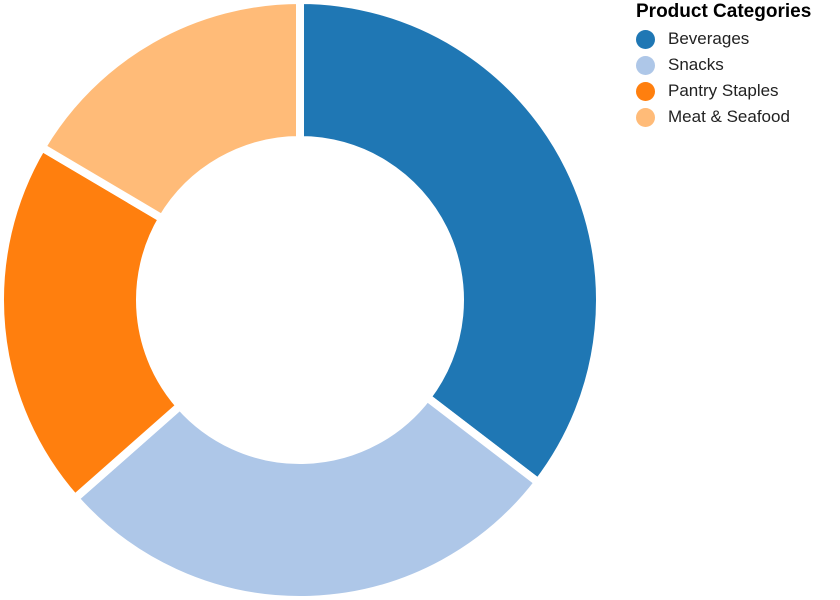  Describe the element at coordinates (724, 11) in the screenshot. I see `legend-title: Product Categories` at that location.